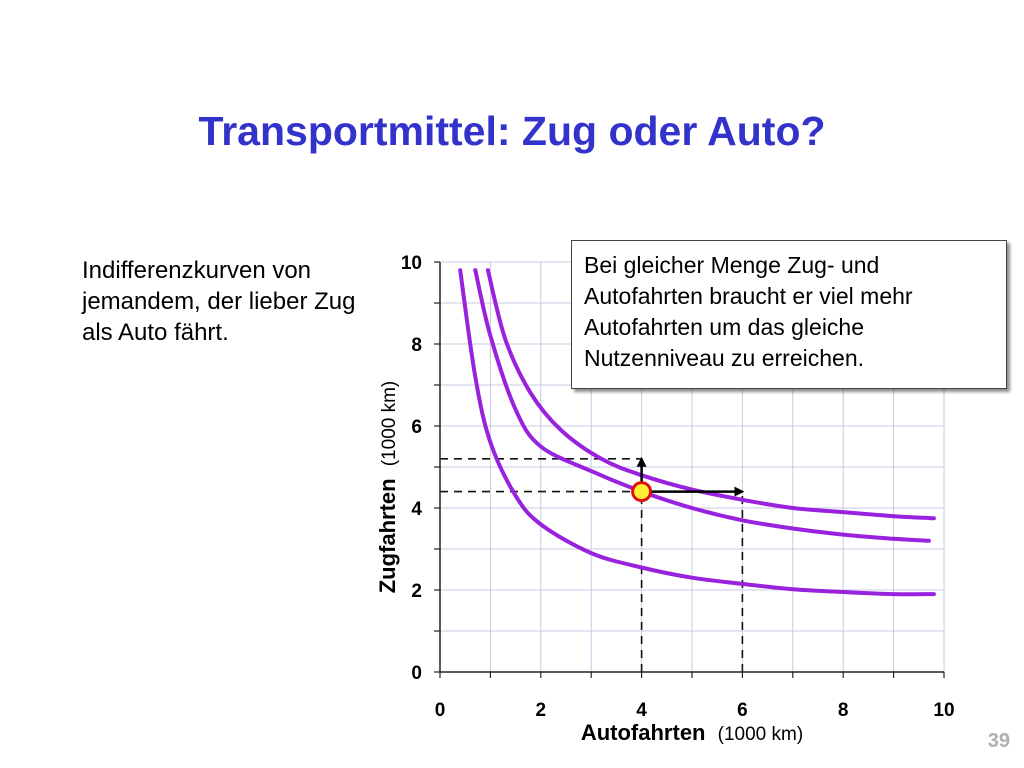 This screenshot has width=1024, height=768. Describe the element at coordinates (440, 710) in the screenshot. I see `x-tick-label: 0` at that location.